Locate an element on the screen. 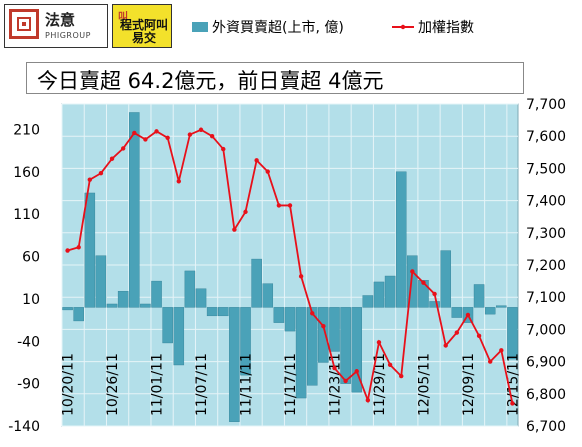  left-tick-label: 60 is located at coordinates (31, 258).